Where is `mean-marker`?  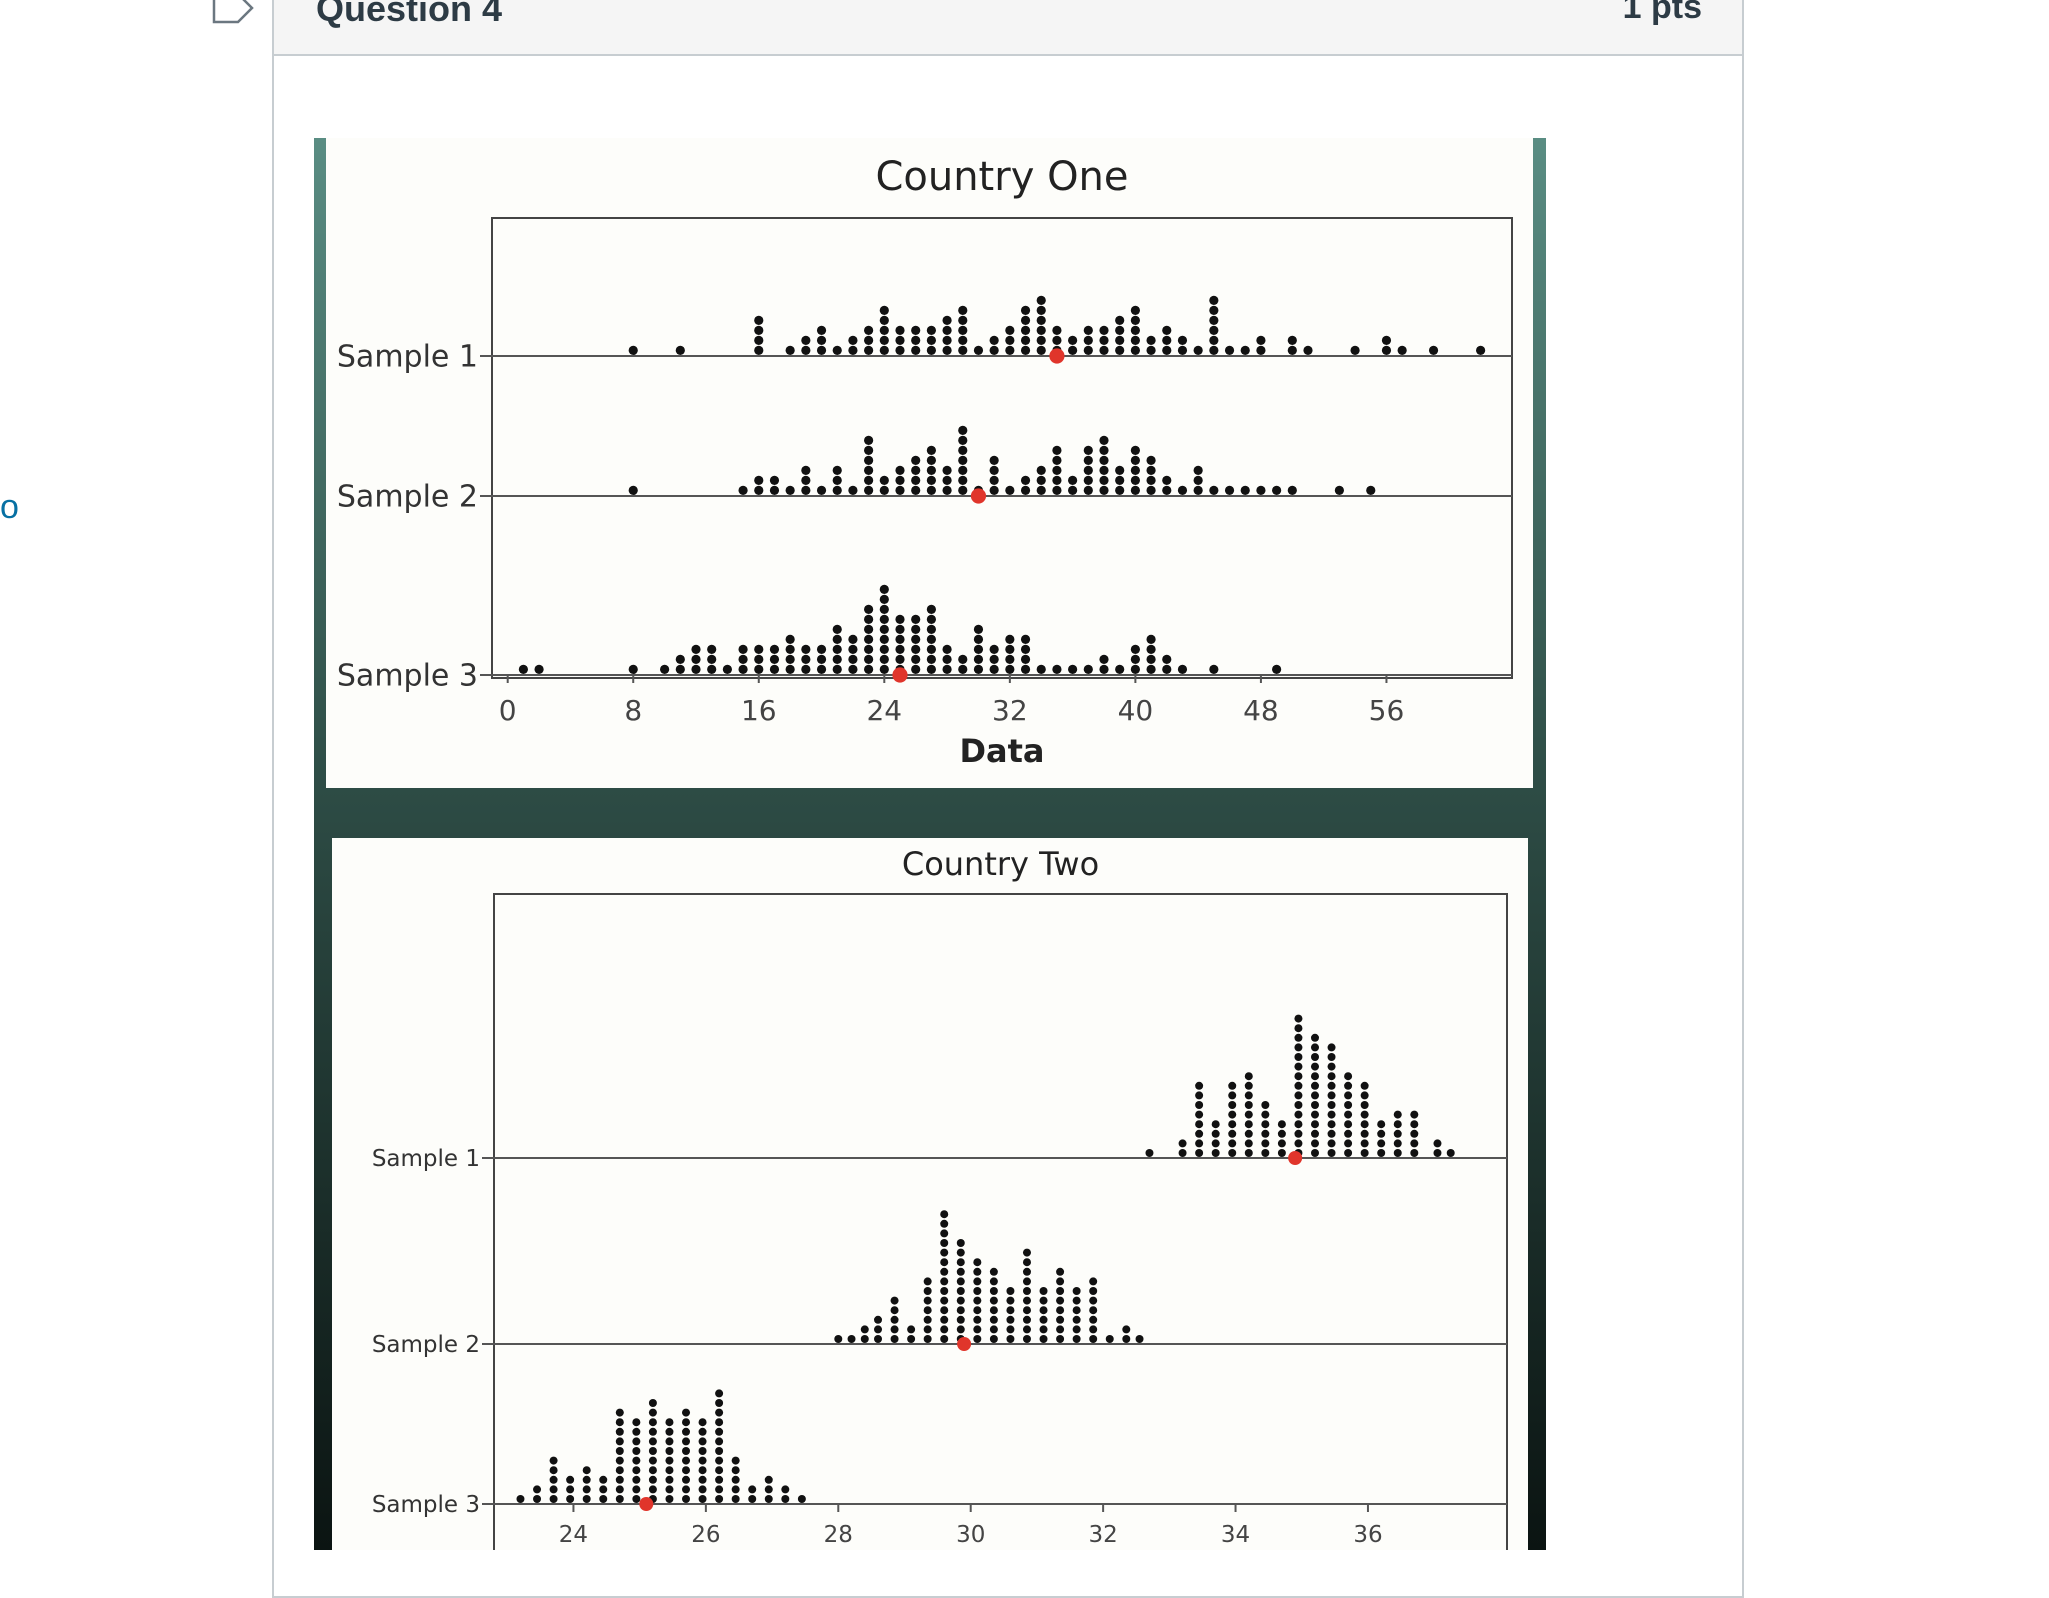
mean-marker is located at coordinates (900, 675).